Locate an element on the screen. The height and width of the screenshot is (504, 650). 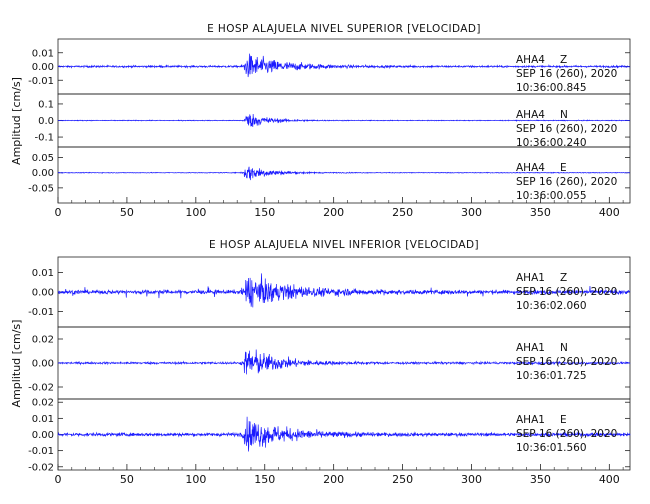
trace-time-label: 10:36:00.240 is located at coordinates (551, 143).